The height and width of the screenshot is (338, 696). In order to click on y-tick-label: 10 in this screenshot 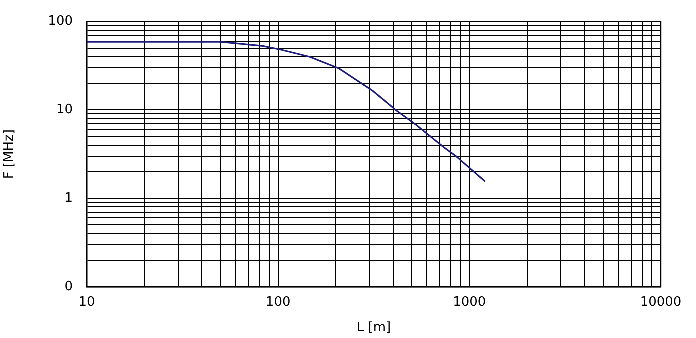, I will do `click(64, 110)`.